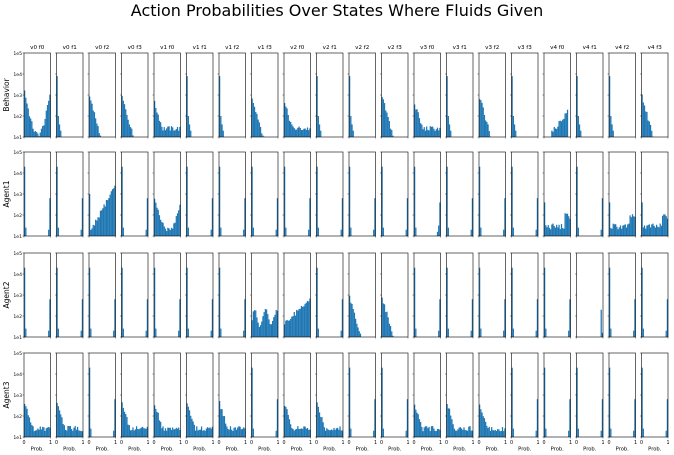  What do you see at coordinates (413, 443) in the screenshot?
I see `x-tick-label: 0` at bounding box center [413, 443].